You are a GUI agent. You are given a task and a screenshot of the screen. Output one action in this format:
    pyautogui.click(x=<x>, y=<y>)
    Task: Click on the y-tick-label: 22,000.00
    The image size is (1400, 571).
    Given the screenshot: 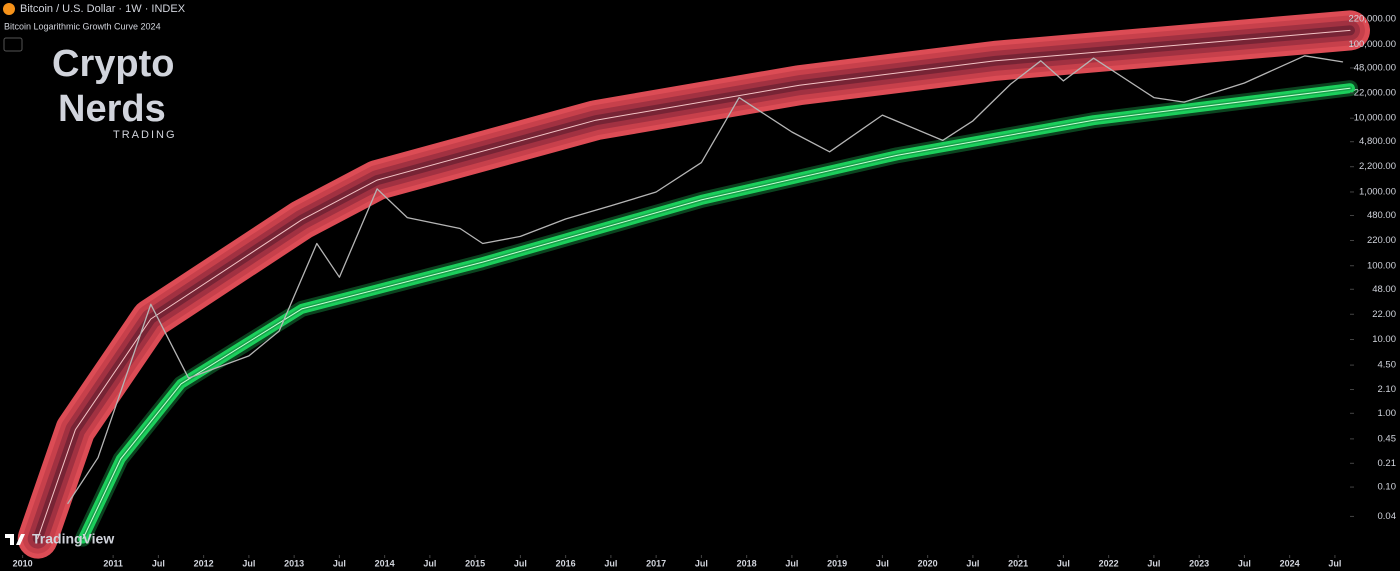 What is the action you would take?
    pyautogui.click(x=1375, y=92)
    